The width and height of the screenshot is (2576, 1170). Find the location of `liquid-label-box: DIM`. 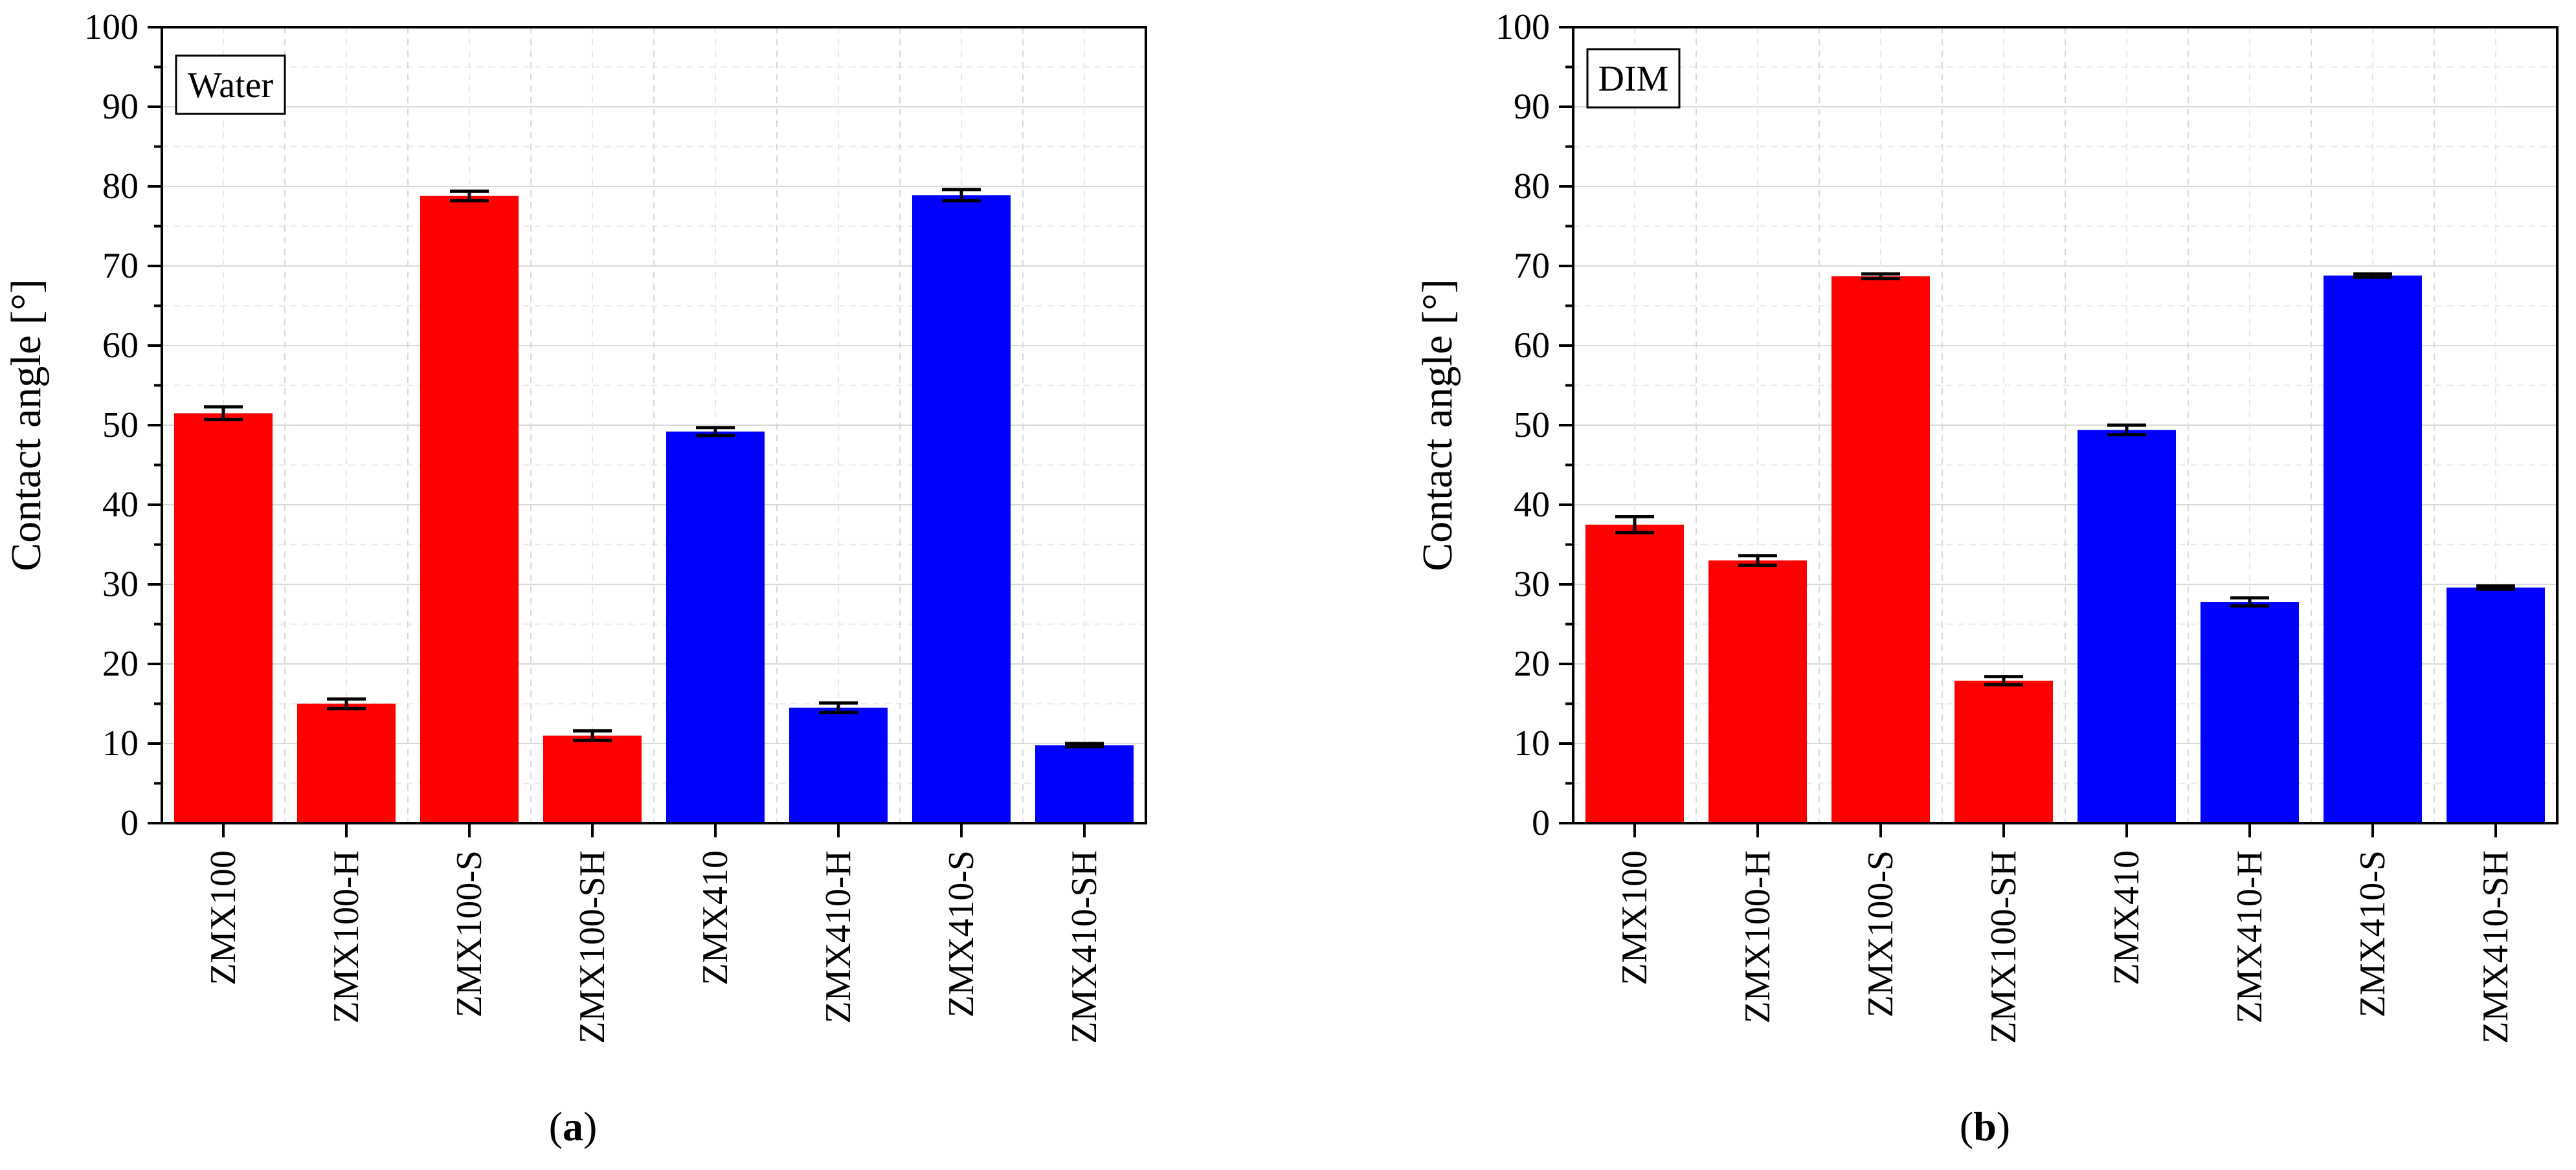

liquid-label-box: DIM is located at coordinates (1634, 79).